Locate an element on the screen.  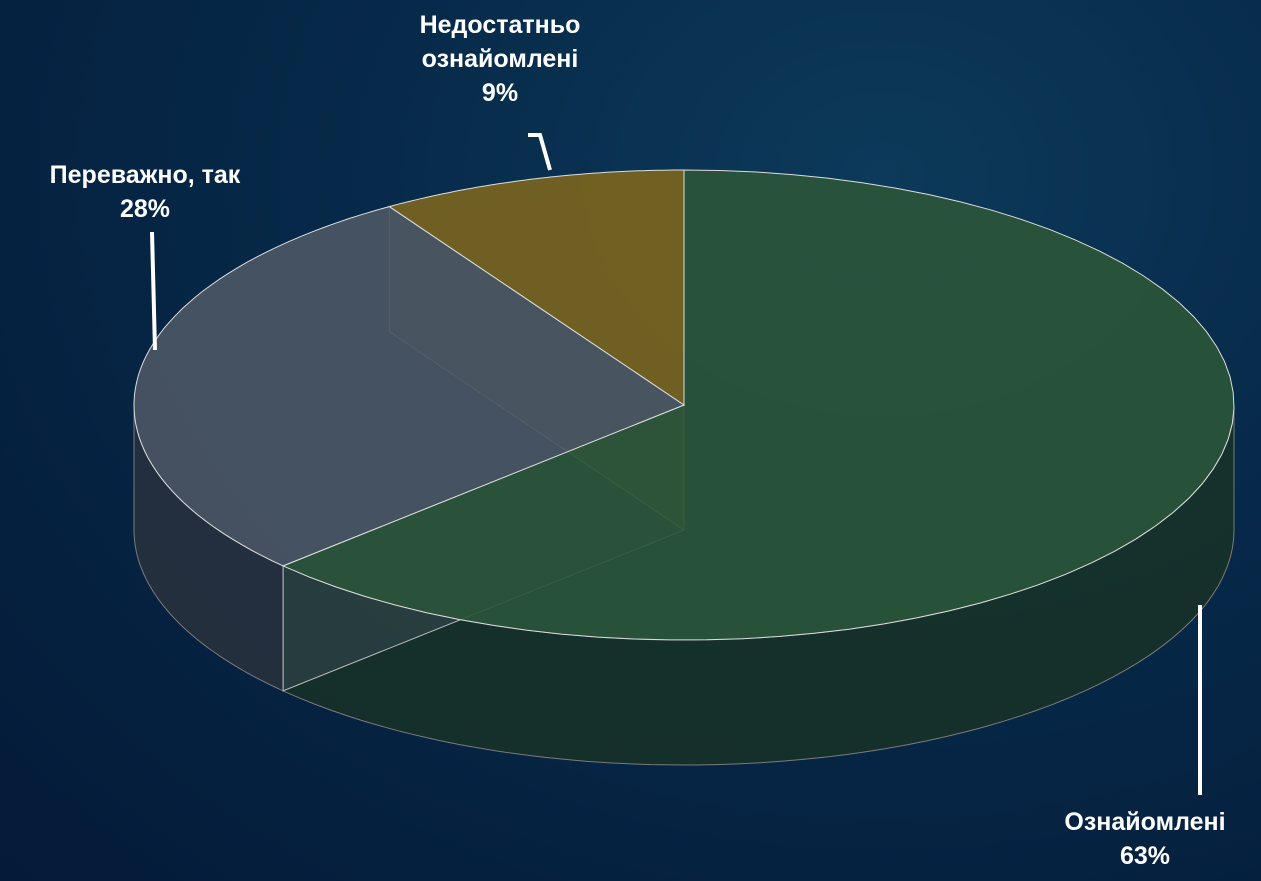
data-label: Ознайомлені 63% is located at coordinates (1128, 839).